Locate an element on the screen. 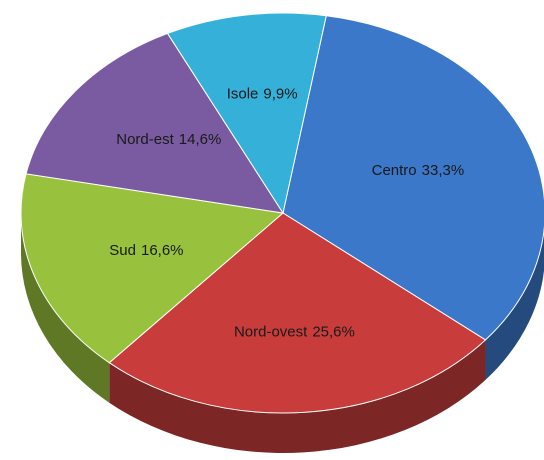 The image size is (544, 460). slice-value-label: 33,3% is located at coordinates (443, 170).